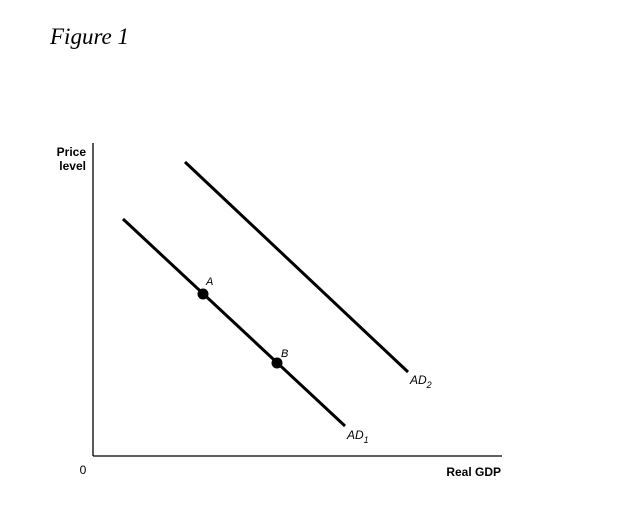  Describe the element at coordinates (72, 166) in the screenshot. I see `y-axis-label-line2: level` at that location.